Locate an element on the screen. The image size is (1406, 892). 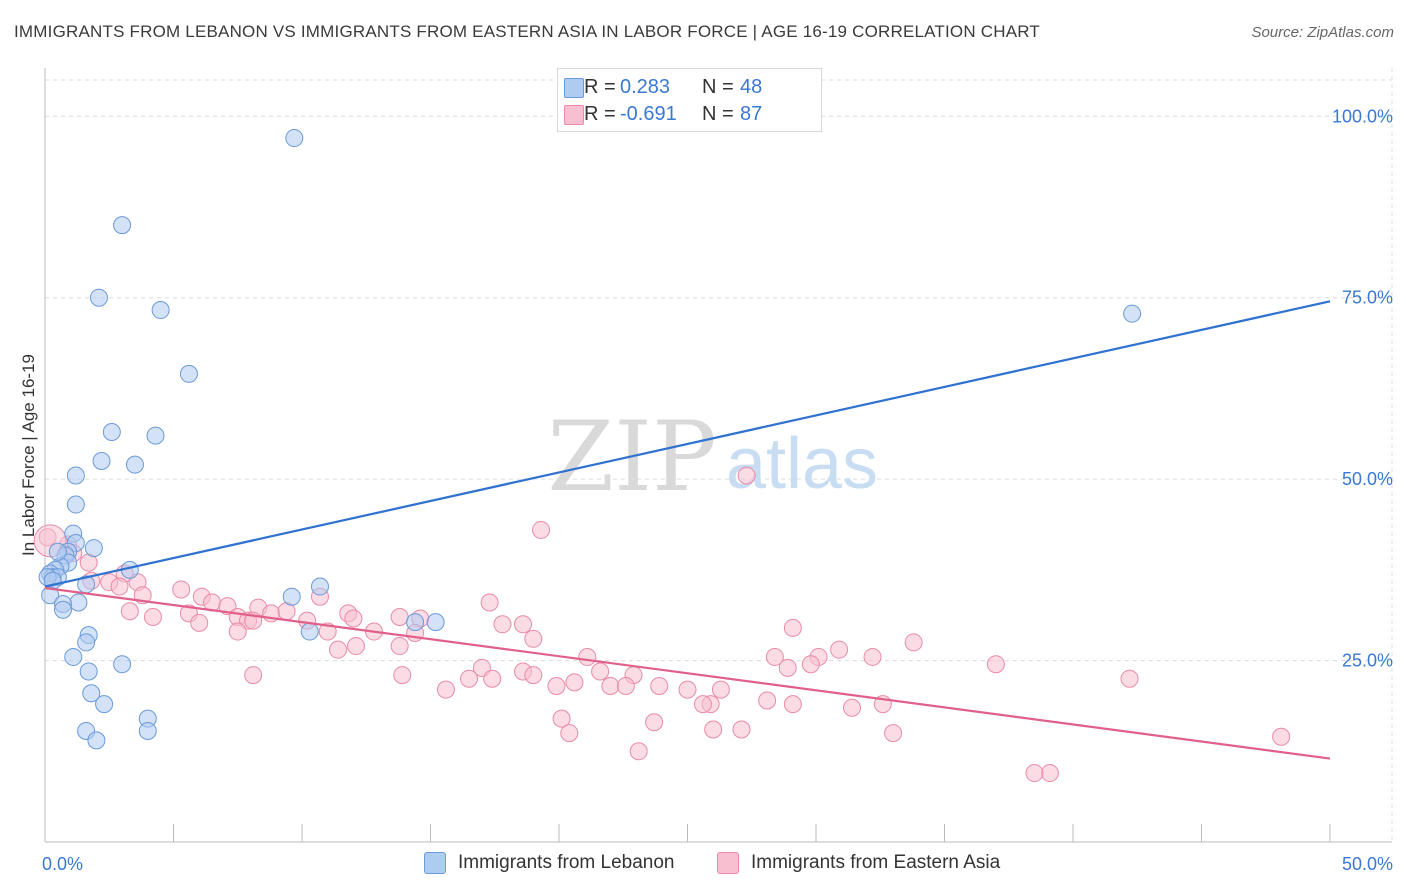
legend-swatch-eastern-asia is located at coordinates (574, 115).